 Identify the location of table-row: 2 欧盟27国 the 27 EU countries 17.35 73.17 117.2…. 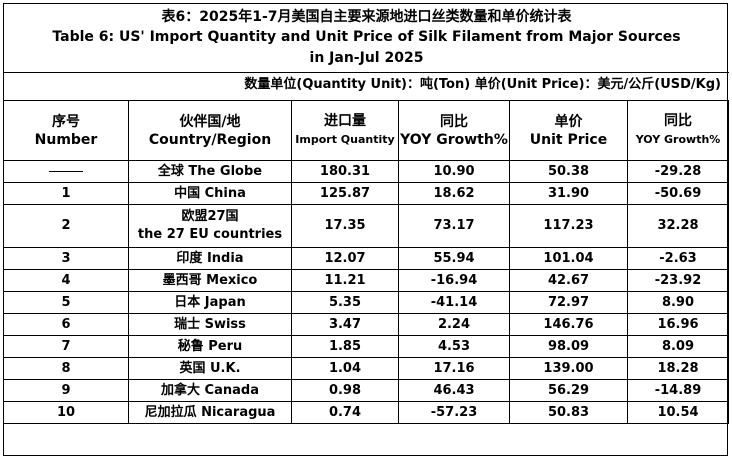
(366, 226).